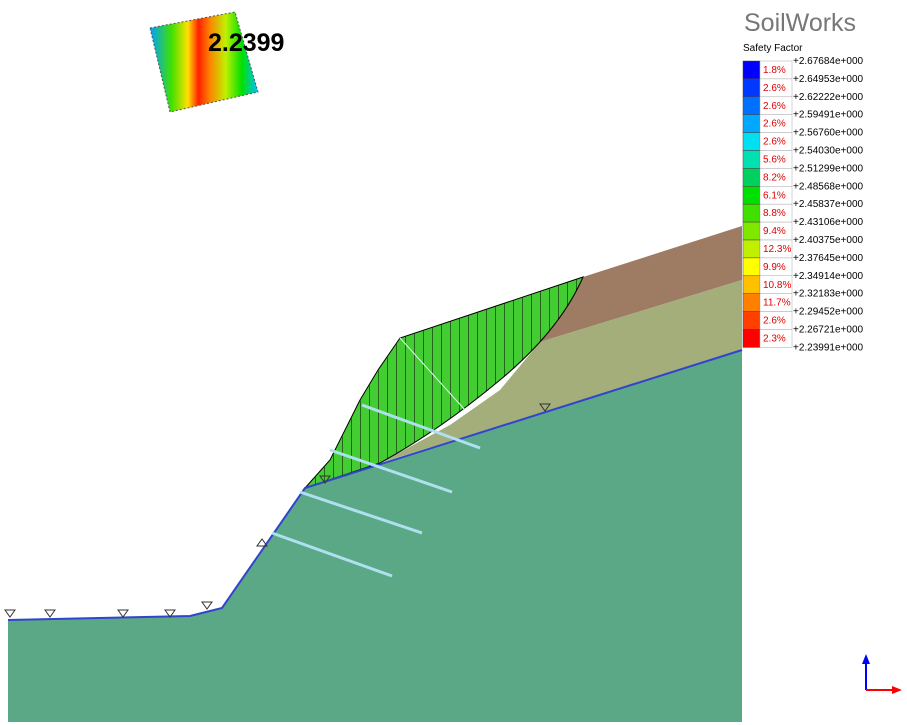  What do you see at coordinates (774, 195) in the screenshot?
I see `legend-percent: 6.1%` at bounding box center [774, 195].